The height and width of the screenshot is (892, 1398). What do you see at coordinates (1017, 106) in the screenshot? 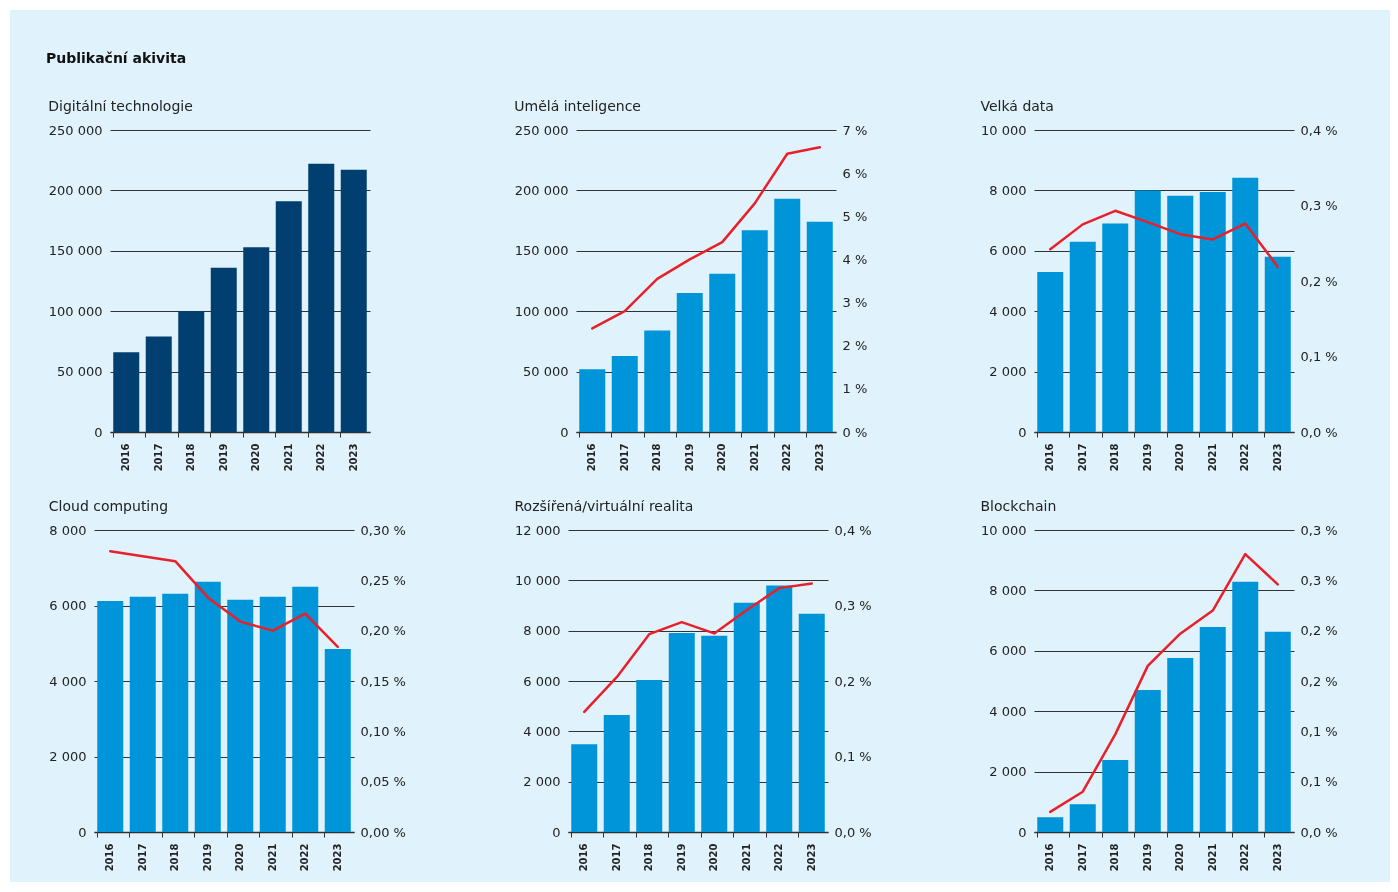
I see `chart-title: Velká data` at bounding box center [1017, 106].